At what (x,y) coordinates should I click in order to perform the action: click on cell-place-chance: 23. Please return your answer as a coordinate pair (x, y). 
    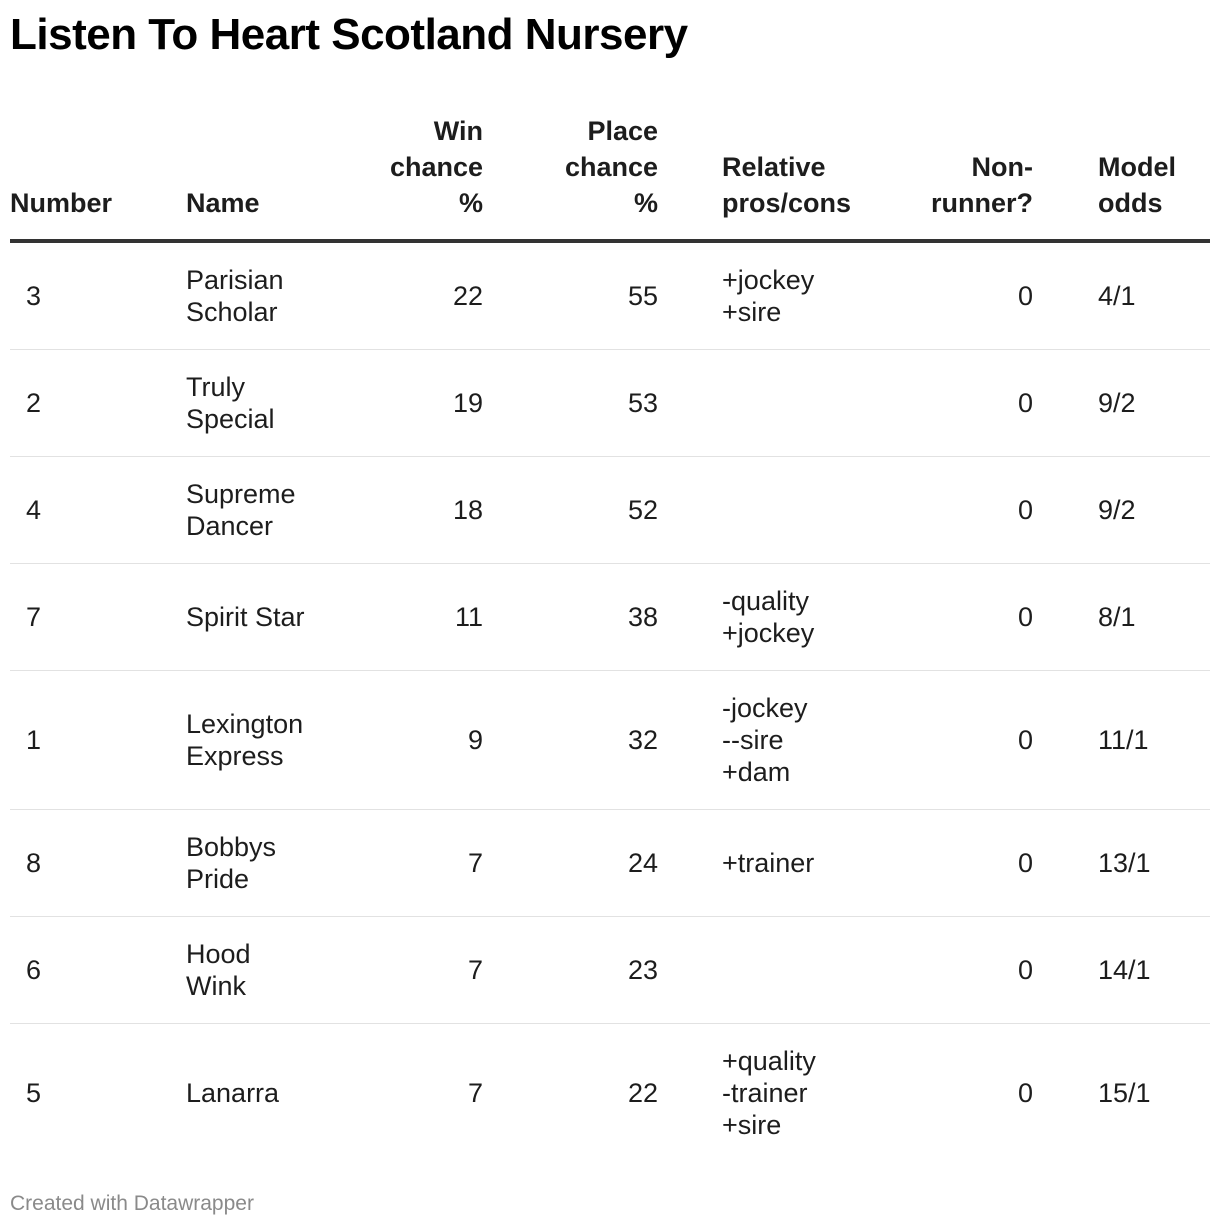
    Looking at the image, I should click on (570, 970).